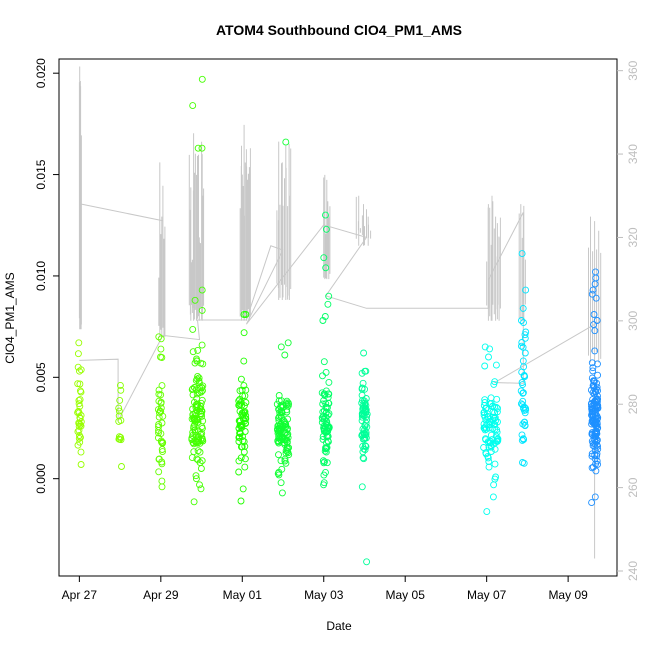  What do you see at coordinates (363, 220) in the screenshot?
I see `trace-segment` at bounding box center [363, 220].